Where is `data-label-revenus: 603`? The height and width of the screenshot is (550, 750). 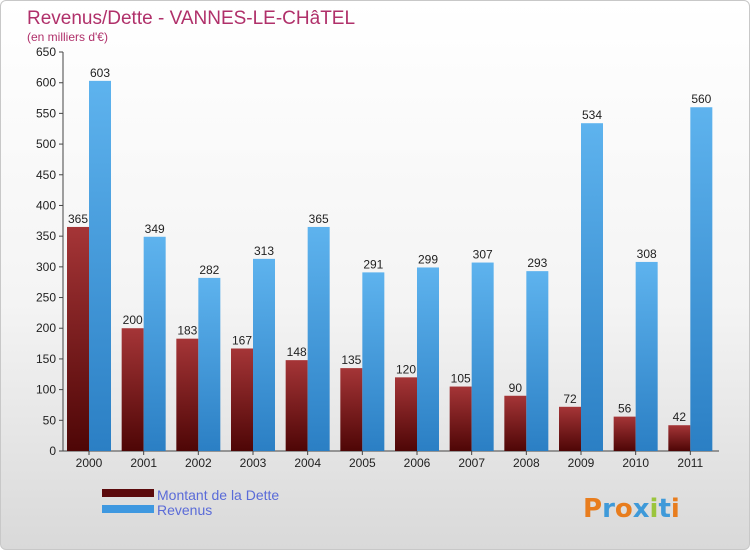
data-label-revenus: 603 is located at coordinates (100, 73).